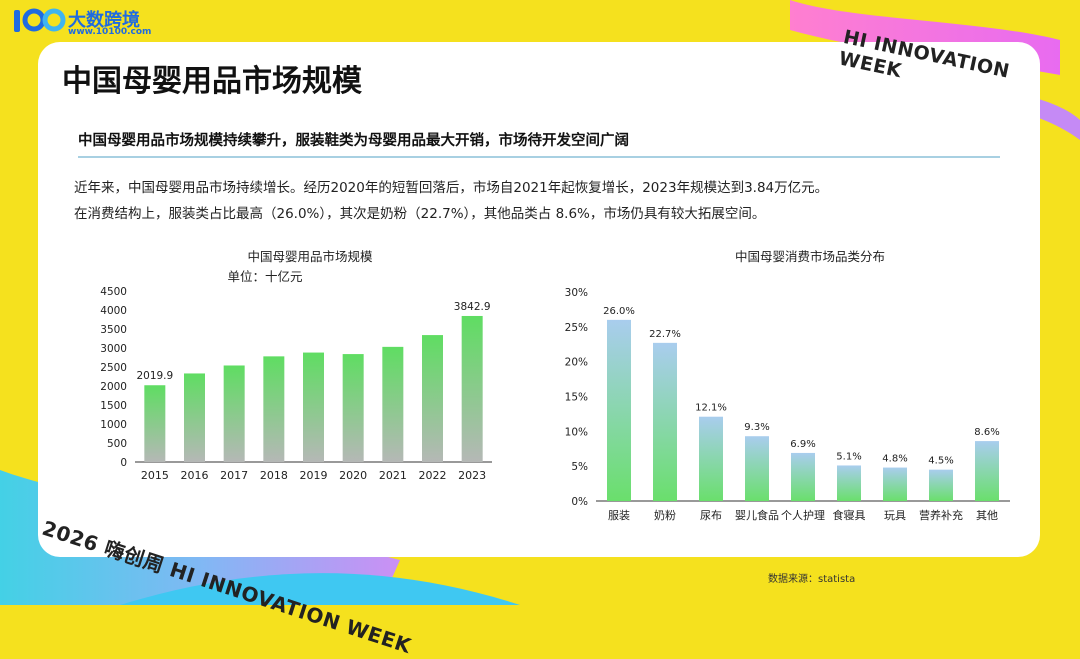 Image resolution: width=1080 pixels, height=659 pixels. Describe the element at coordinates (113, 330) in the screenshot. I see `y-tick-label: 3500` at that location.